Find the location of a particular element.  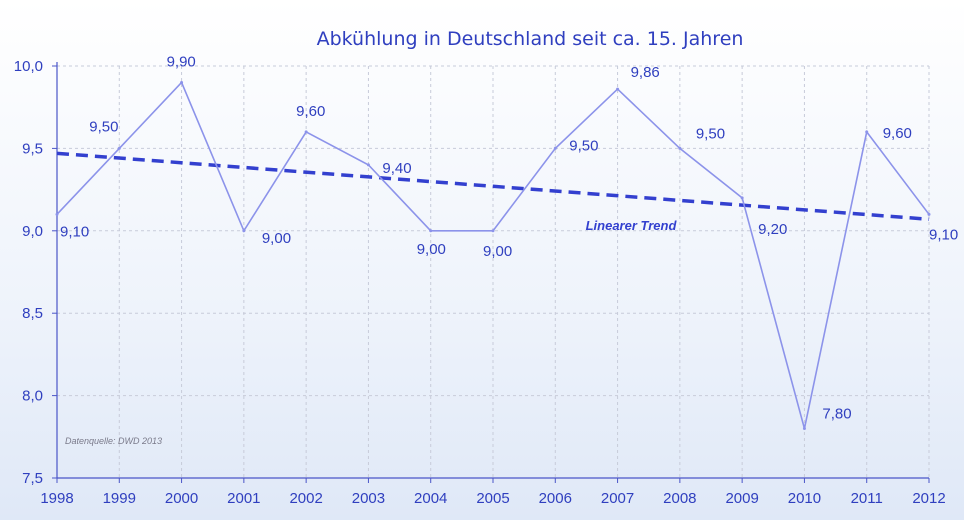

x-tick-label: 2008 is located at coordinates (679, 498).